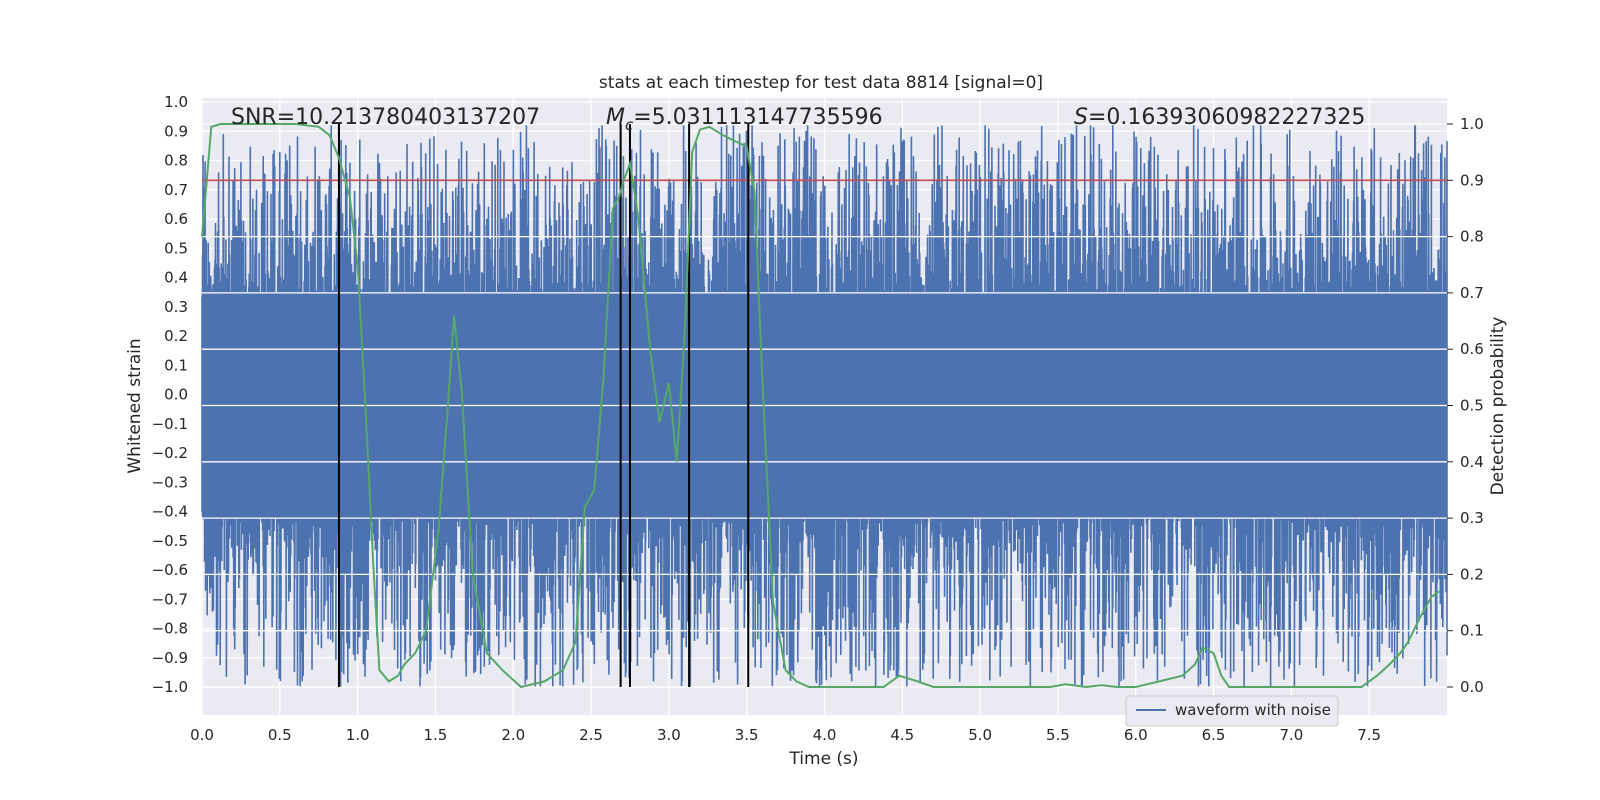 The image size is (1600, 800). What do you see at coordinates (170, 424) in the screenshot?
I see `y-tick-label: −0.1` at bounding box center [170, 424].